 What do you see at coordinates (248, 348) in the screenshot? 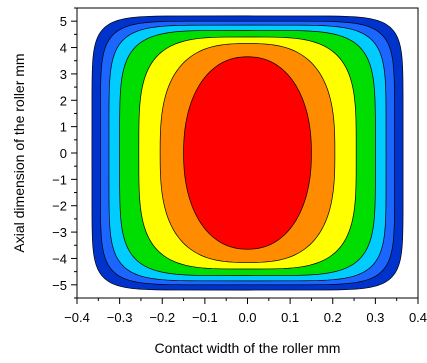
I see `x-axis-label: Contact width of the roller mm` at bounding box center [248, 348].